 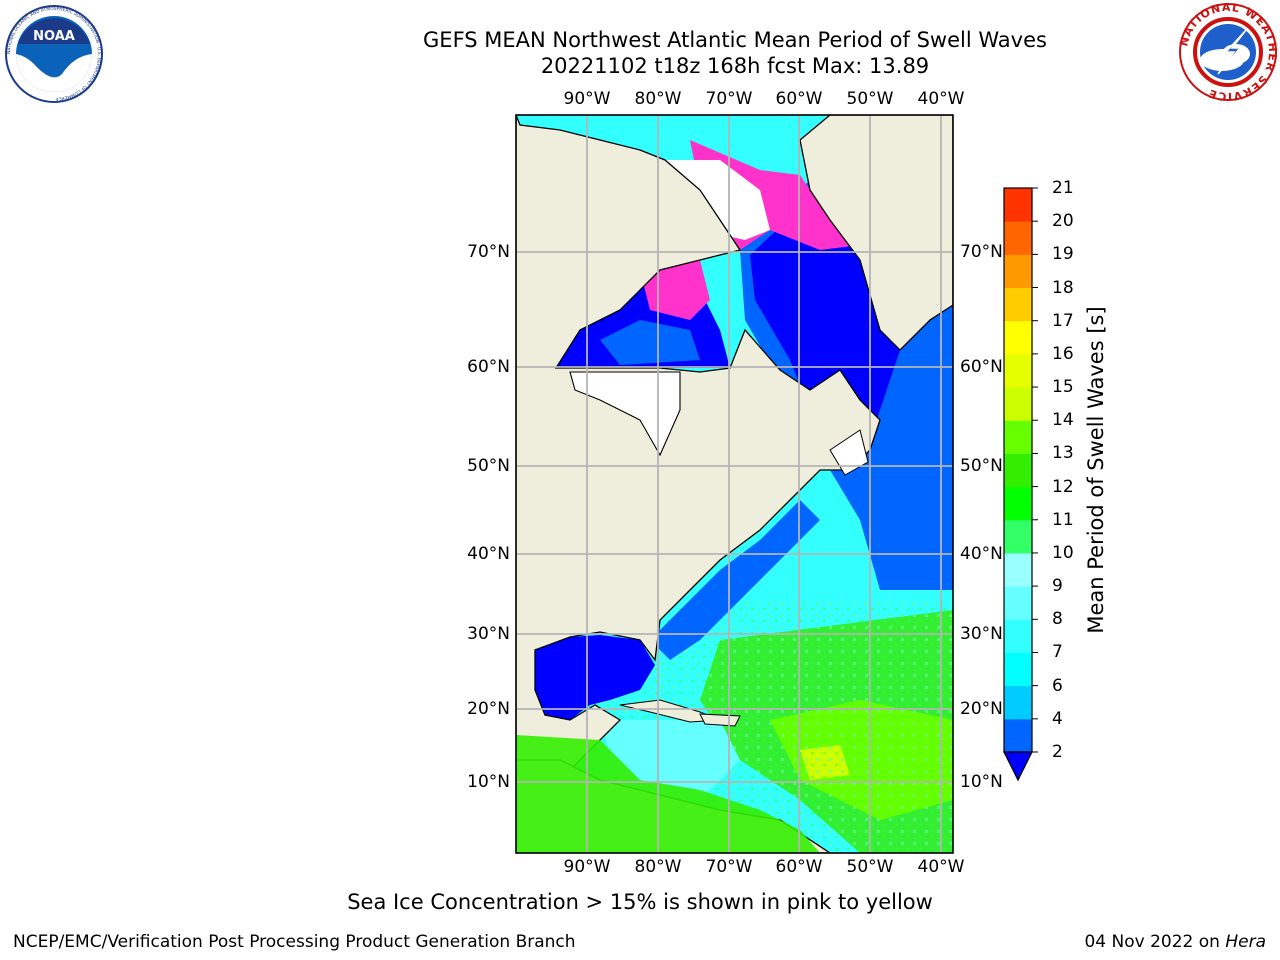 What do you see at coordinates (1063, 387) in the screenshot?
I see `colorbar-tick-label: 15` at bounding box center [1063, 387].